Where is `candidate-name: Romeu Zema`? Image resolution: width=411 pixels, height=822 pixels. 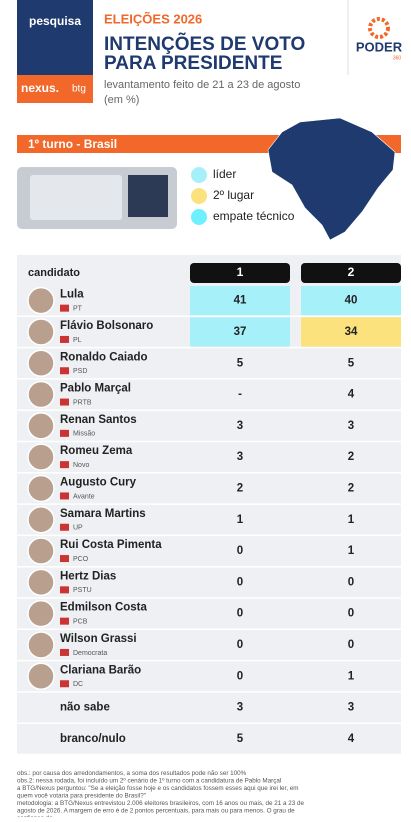
candidate-name: Romeu Zema is located at coordinates (96, 451).